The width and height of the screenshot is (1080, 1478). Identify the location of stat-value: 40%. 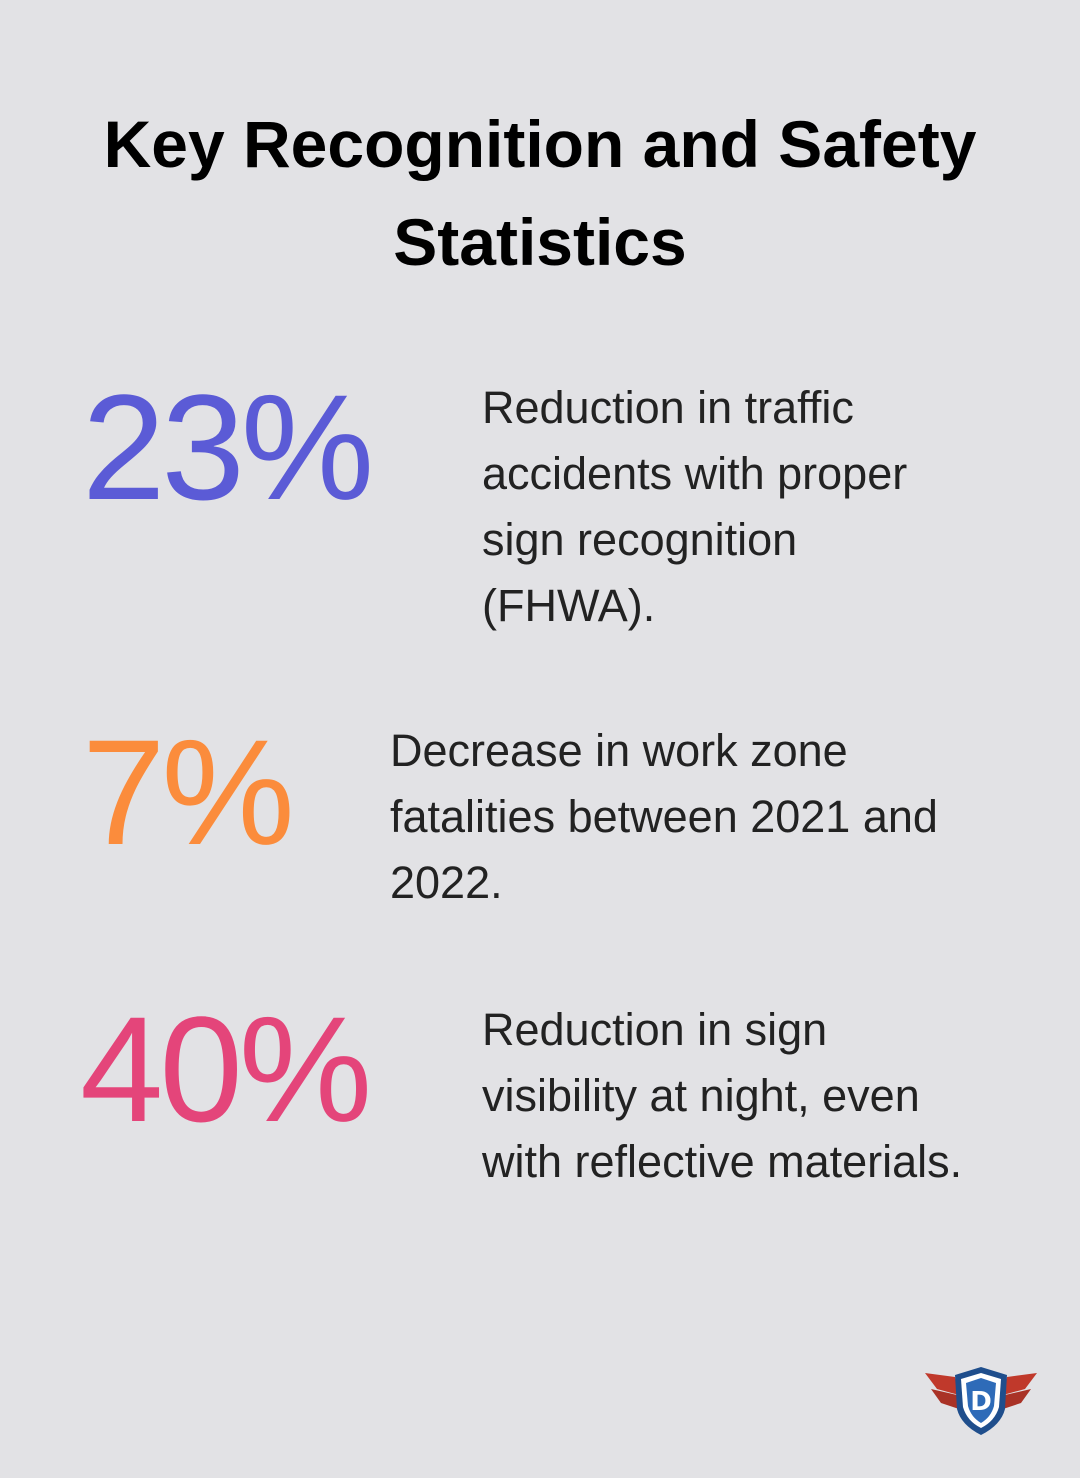
(226, 1069).